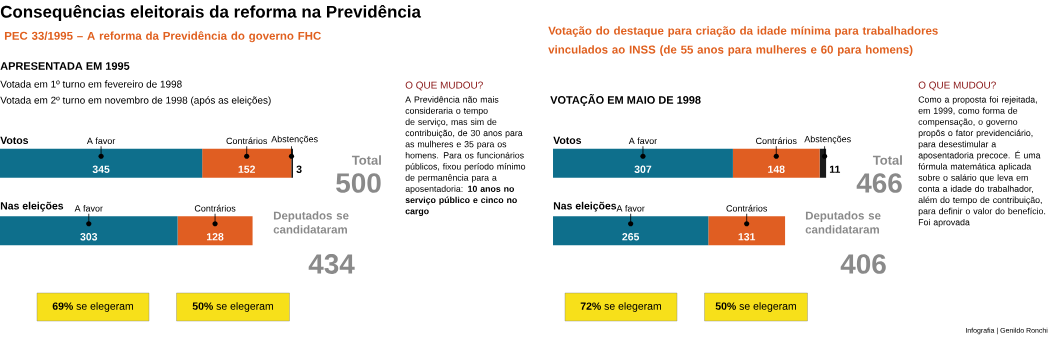  I want to click on data-label: 131, so click(747, 237).